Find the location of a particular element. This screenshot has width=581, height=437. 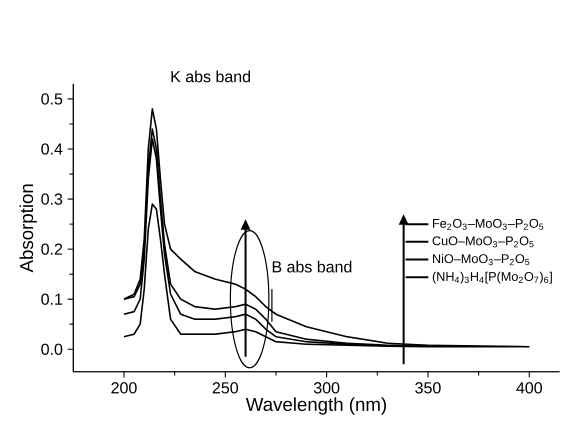

legend-label: NiO–MoO$_{3}$–P$_{2}$O$_{5}$ is located at coordinates (481, 260).